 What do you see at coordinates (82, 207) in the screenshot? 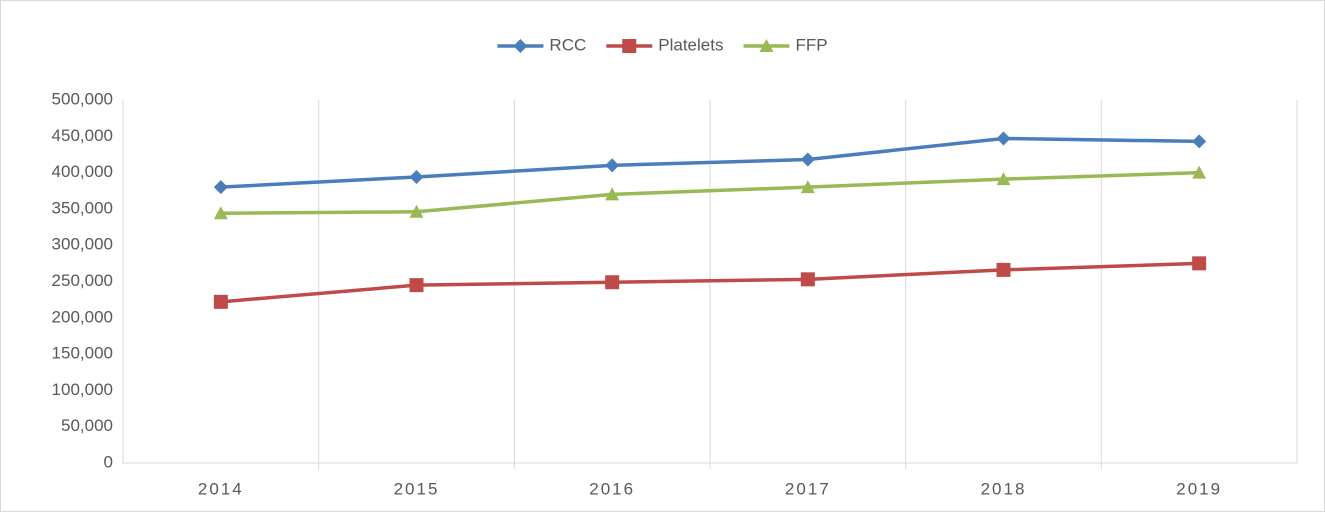
I see `y-tick-label: 350,000` at bounding box center [82, 207].